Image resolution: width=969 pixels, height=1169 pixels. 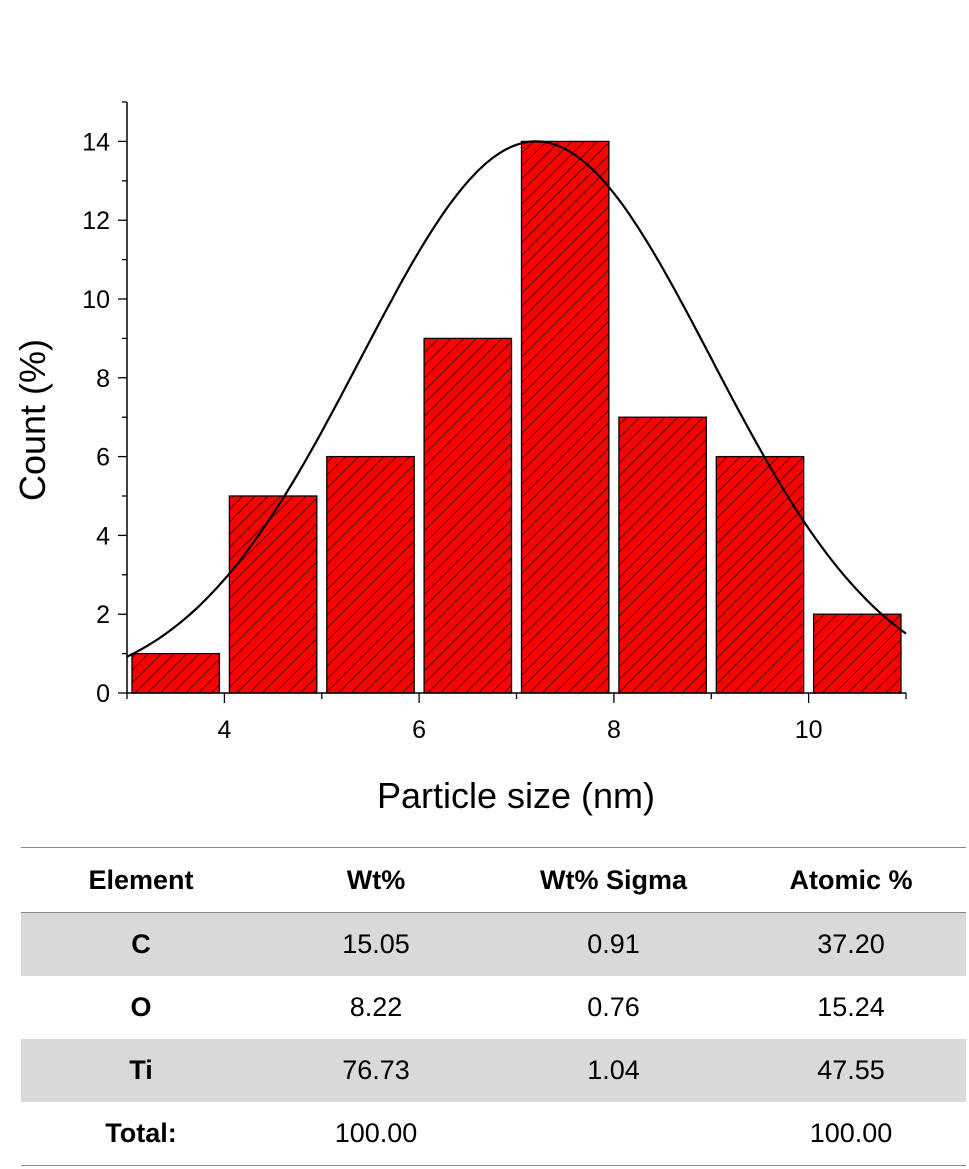 What do you see at coordinates (613, 1070) in the screenshot?
I see `sigma-cell: 1.04` at bounding box center [613, 1070].